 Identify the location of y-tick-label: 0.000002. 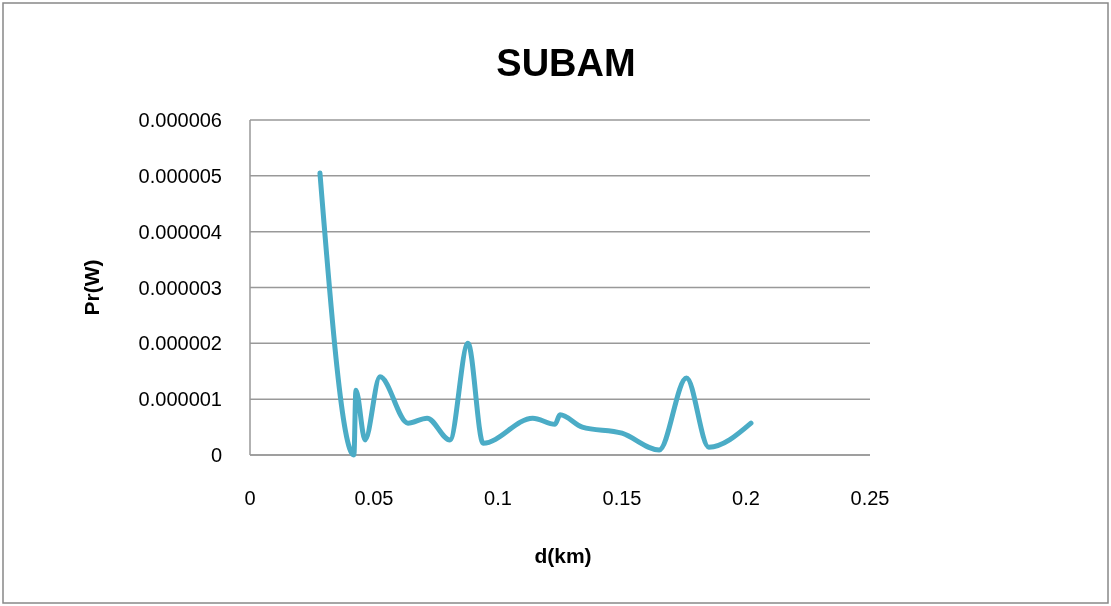
(180, 343).